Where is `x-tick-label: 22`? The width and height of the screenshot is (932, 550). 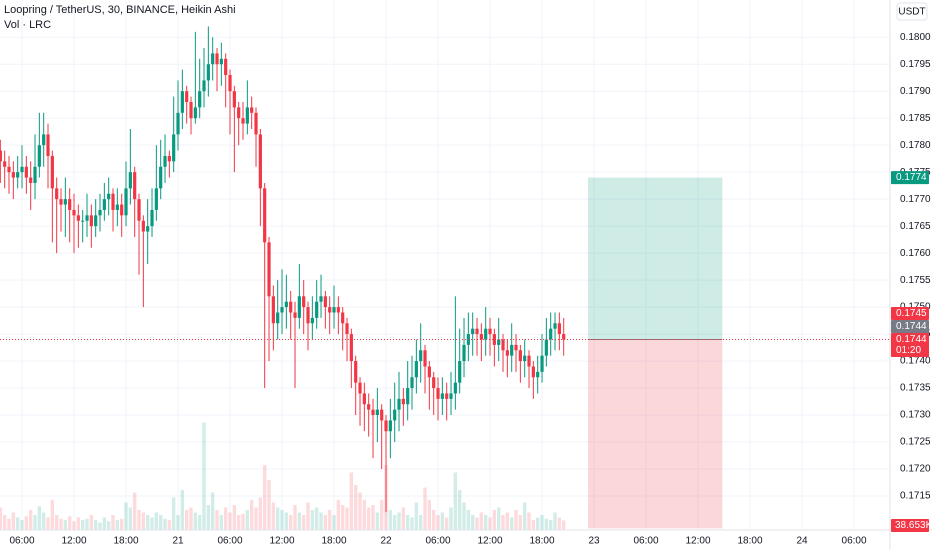 x-tick-label: 22 is located at coordinates (386, 541).